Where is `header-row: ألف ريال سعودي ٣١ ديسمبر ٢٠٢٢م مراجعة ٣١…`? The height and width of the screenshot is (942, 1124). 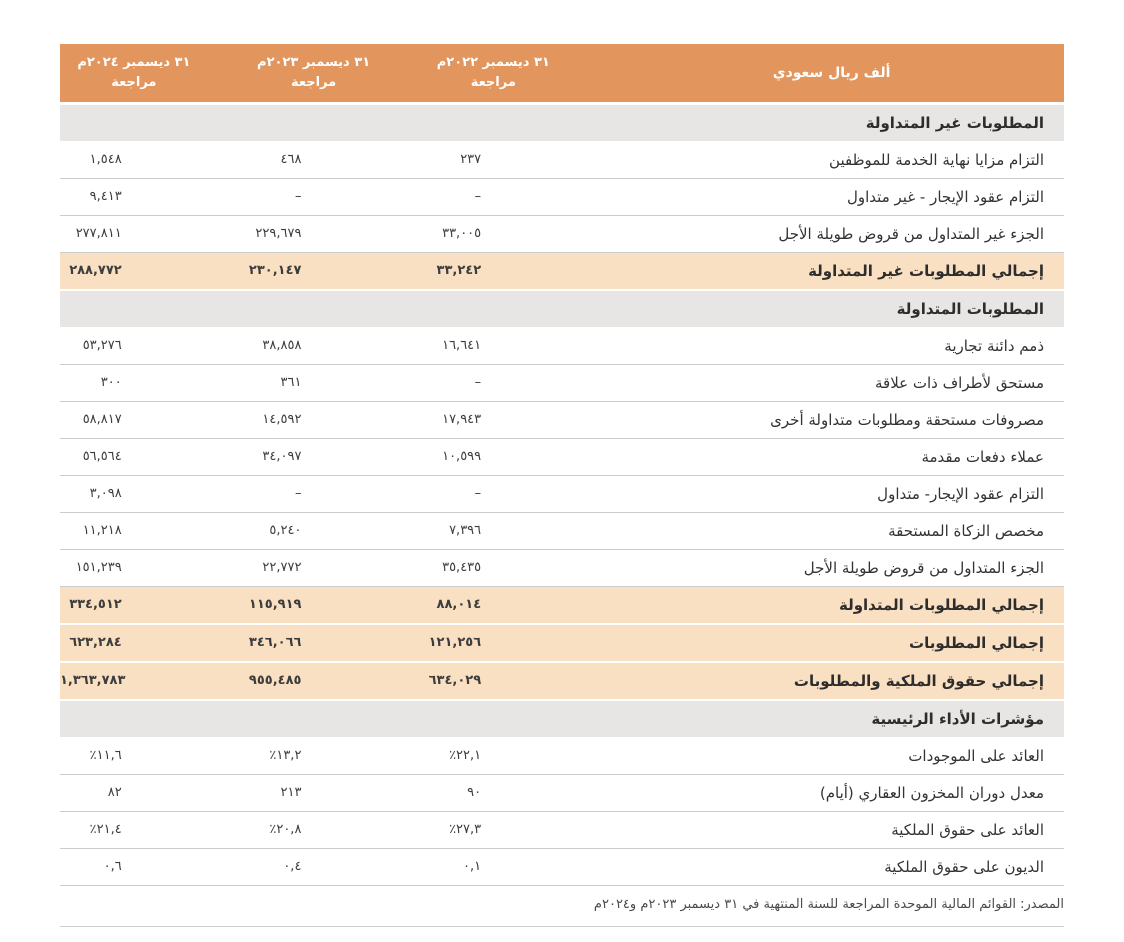 header-row: ألف ريال سعودي ٣١ ديسمبر ٢٠٢٢م مراجعة ٣١… is located at coordinates (562, 74).